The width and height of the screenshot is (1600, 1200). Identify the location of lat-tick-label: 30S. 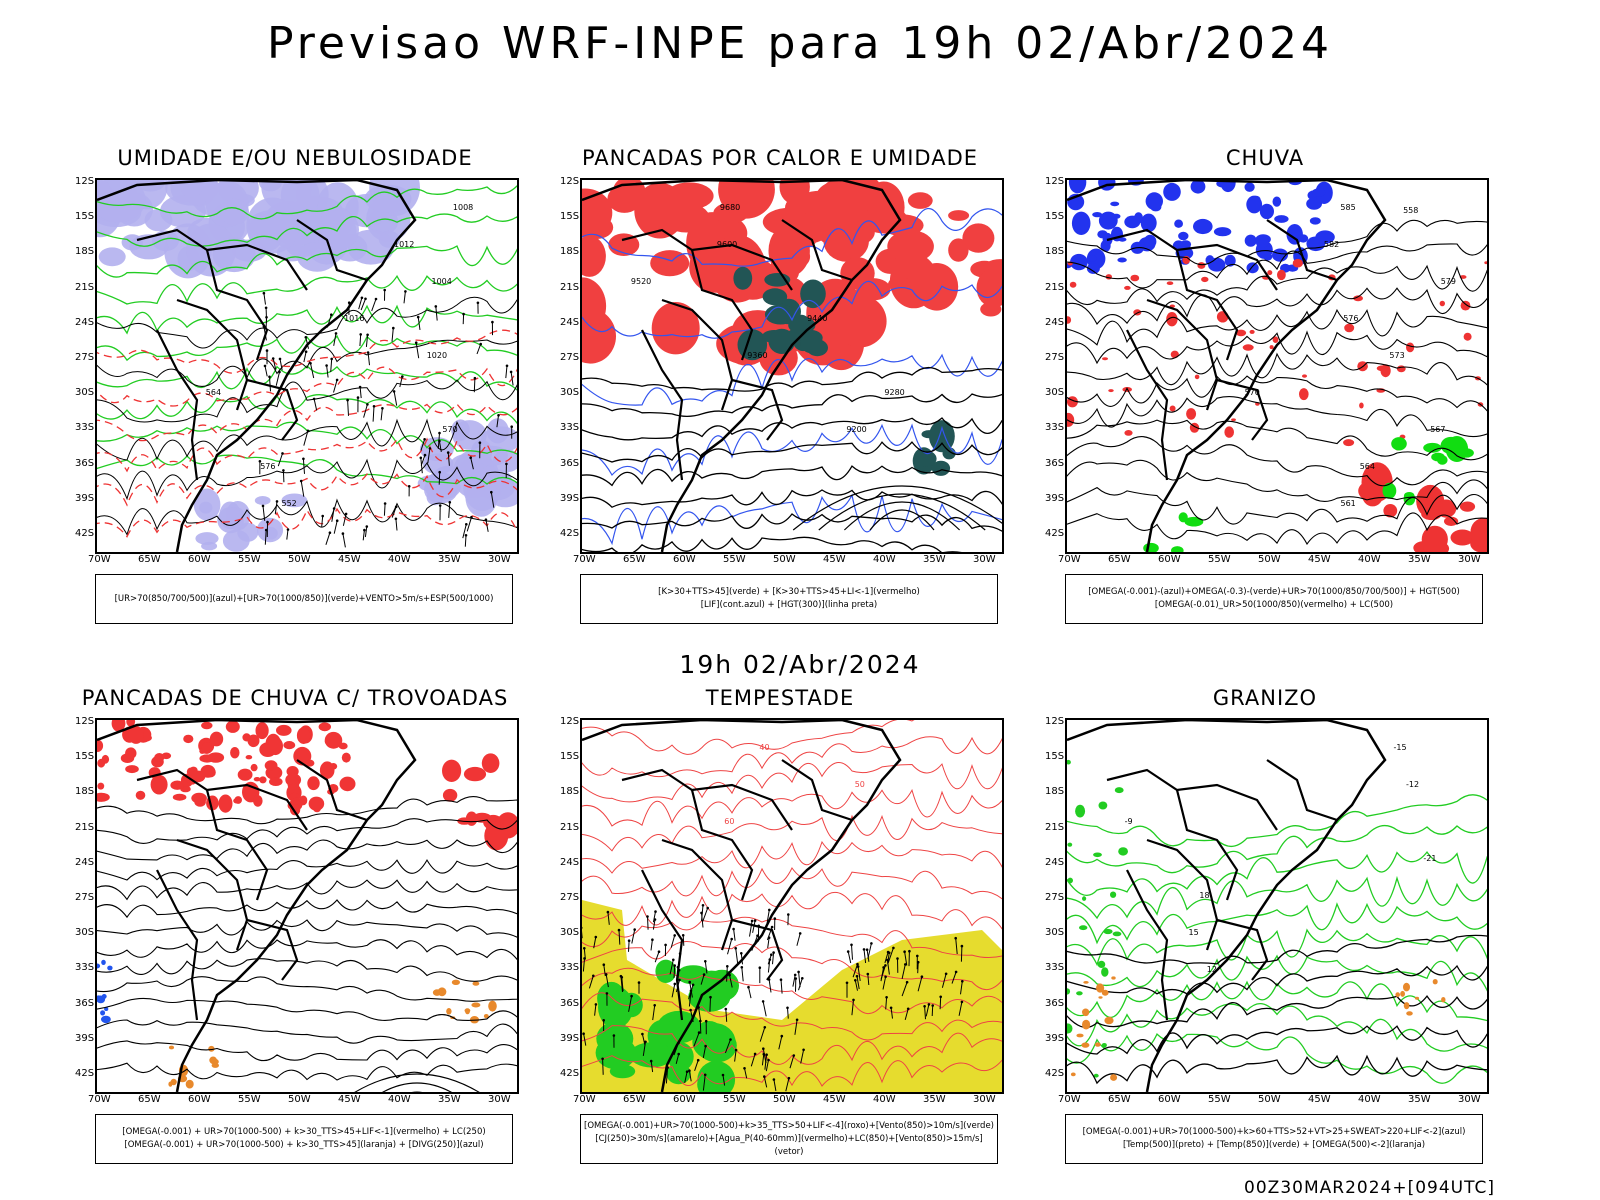
(1055, 393).